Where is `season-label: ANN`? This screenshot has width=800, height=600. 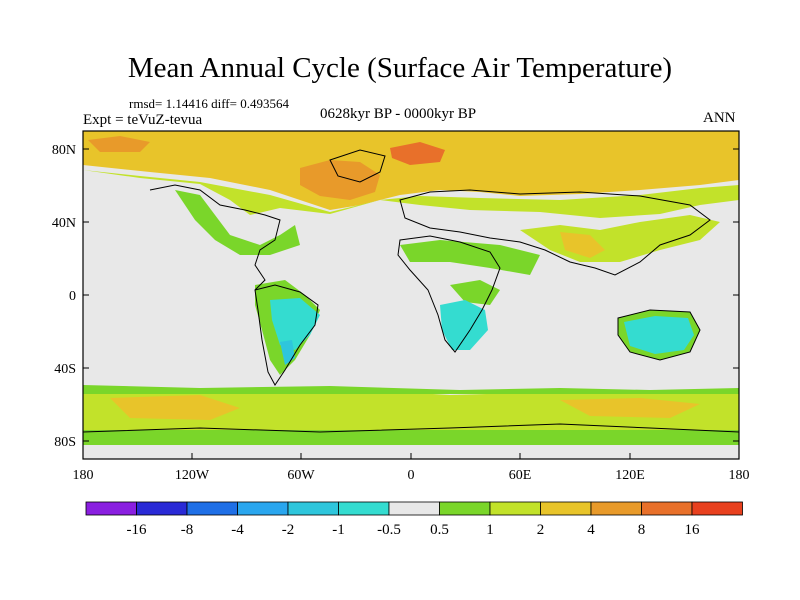 season-label: ANN is located at coordinates (719, 118).